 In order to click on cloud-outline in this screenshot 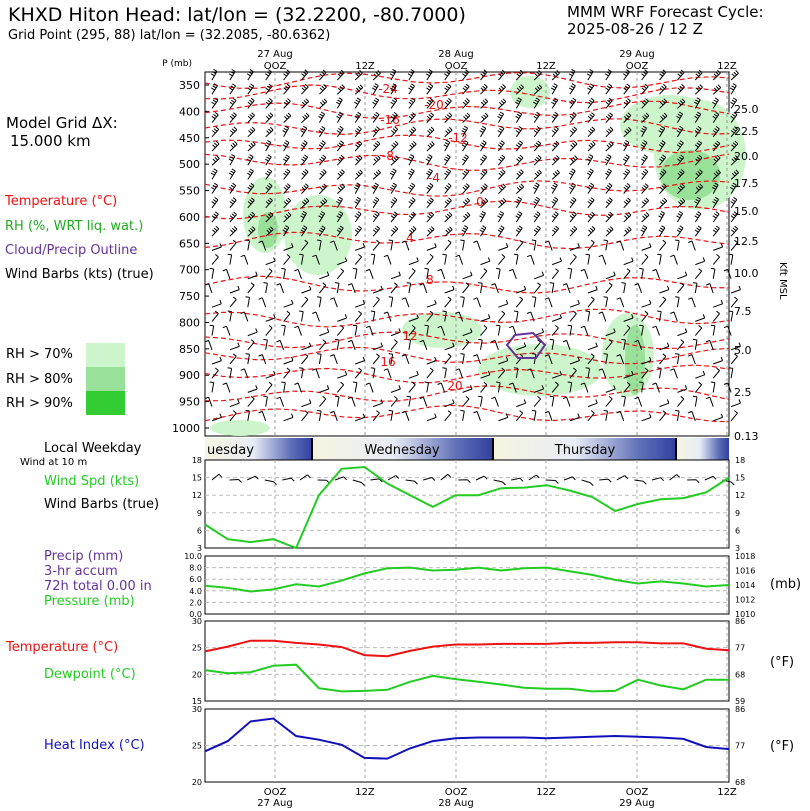, I will do `click(526, 345)`.